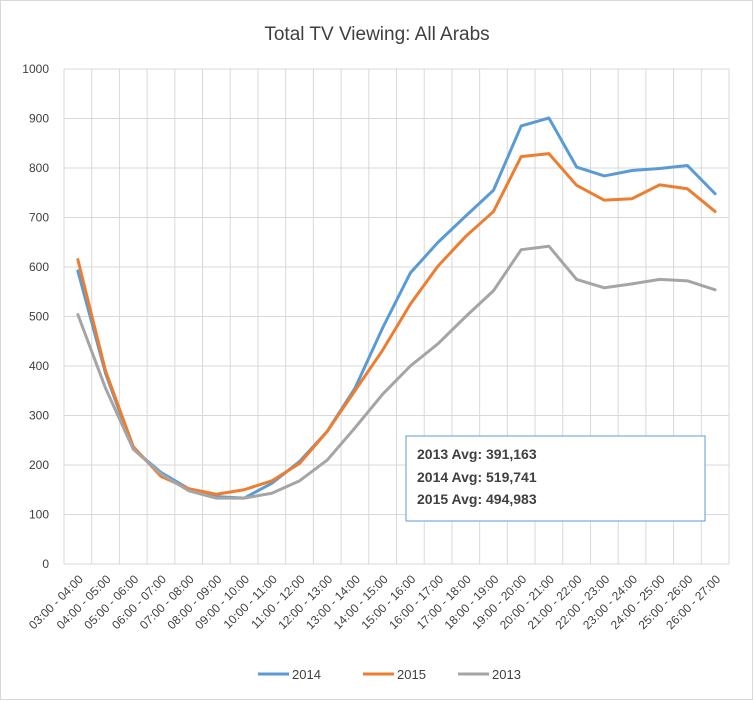  I want to click on y-tick-label: 300, so click(39, 416).